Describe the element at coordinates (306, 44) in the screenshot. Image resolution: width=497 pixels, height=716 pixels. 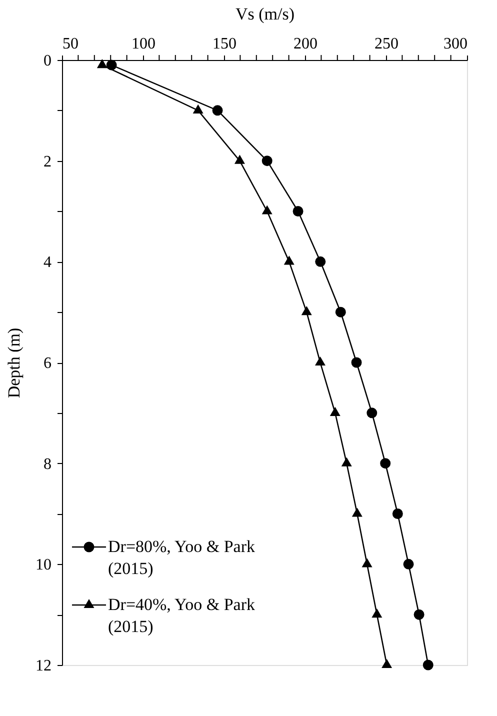
I see `x-tick-label: 200` at that location.